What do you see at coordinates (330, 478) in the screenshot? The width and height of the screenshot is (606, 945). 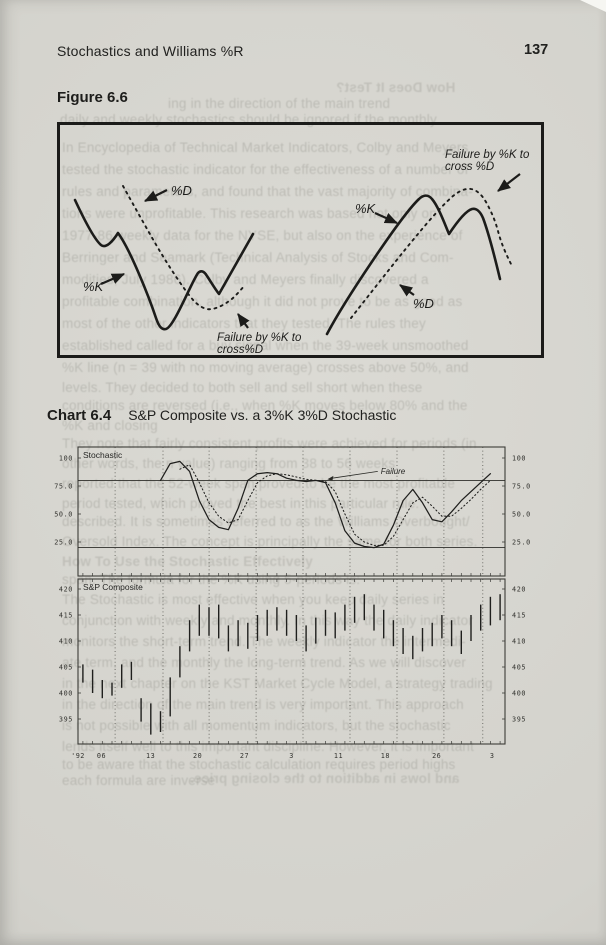 I see `failure-arrowhead` at bounding box center [330, 478].